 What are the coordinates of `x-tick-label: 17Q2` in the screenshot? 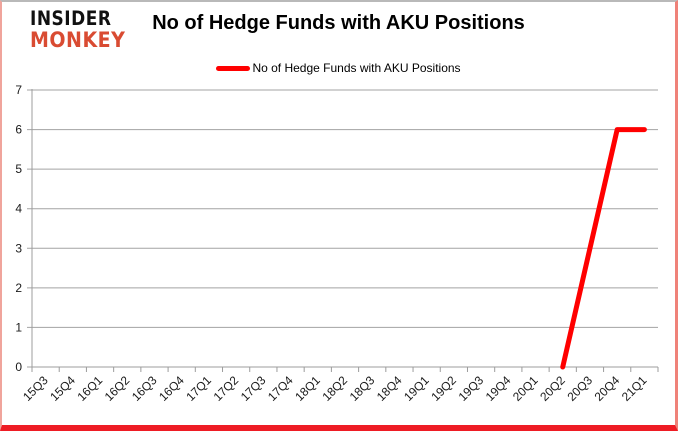 It's located at (226, 388).